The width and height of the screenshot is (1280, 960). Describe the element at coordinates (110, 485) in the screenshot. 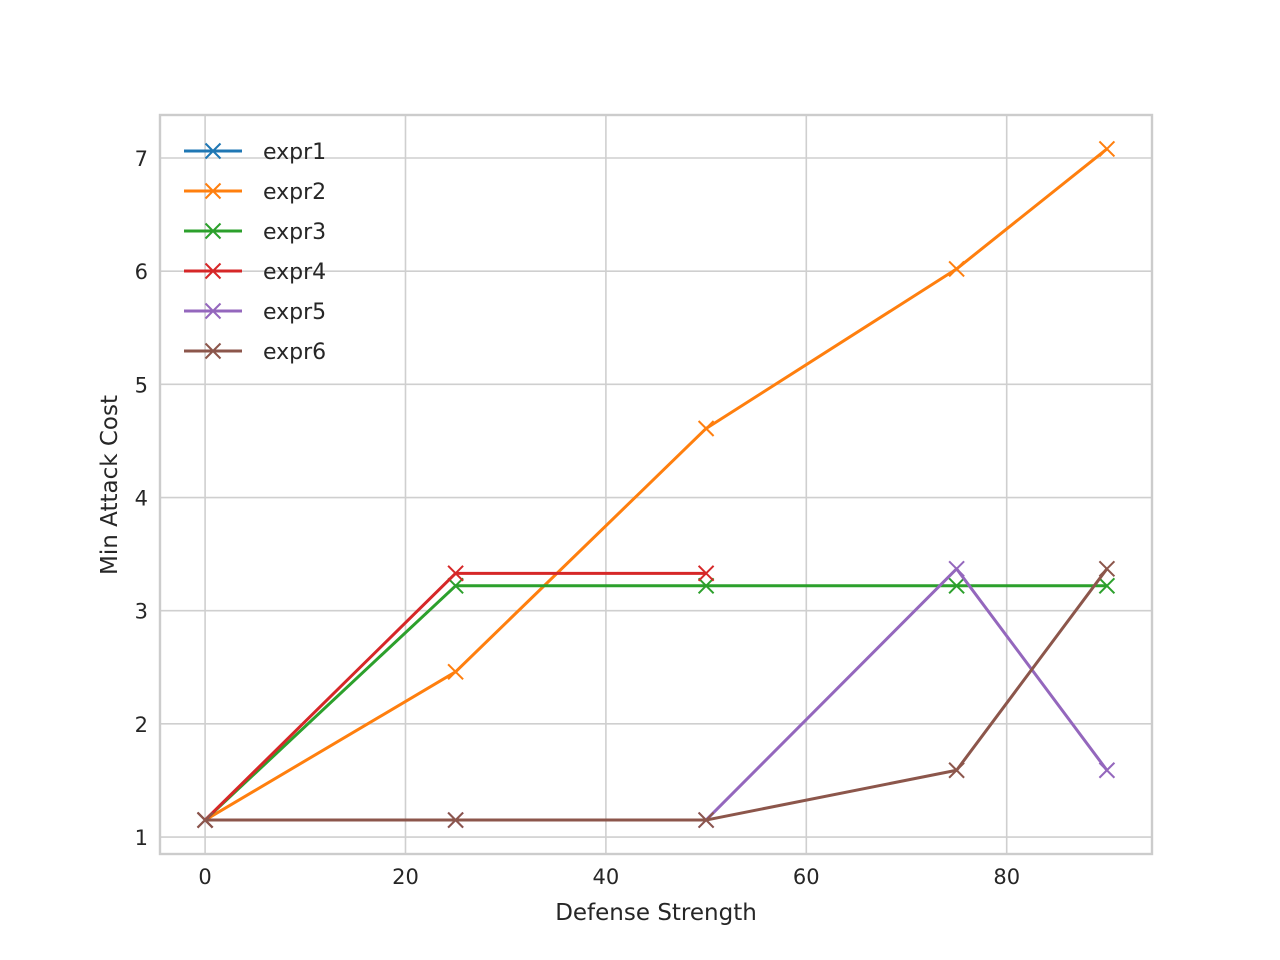

I see `y-axis-label: Min Attack Cost` at that location.